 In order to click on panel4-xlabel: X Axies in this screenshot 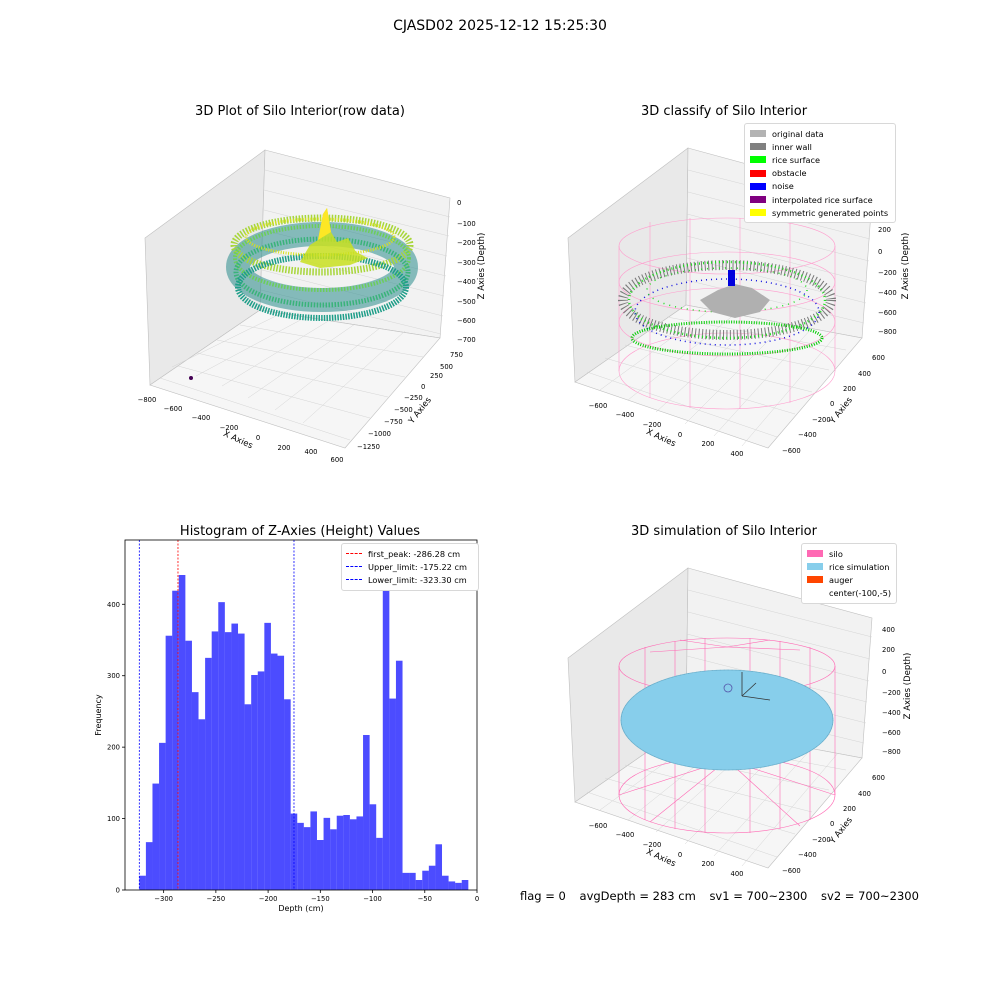, I will do `click(661, 858)`.